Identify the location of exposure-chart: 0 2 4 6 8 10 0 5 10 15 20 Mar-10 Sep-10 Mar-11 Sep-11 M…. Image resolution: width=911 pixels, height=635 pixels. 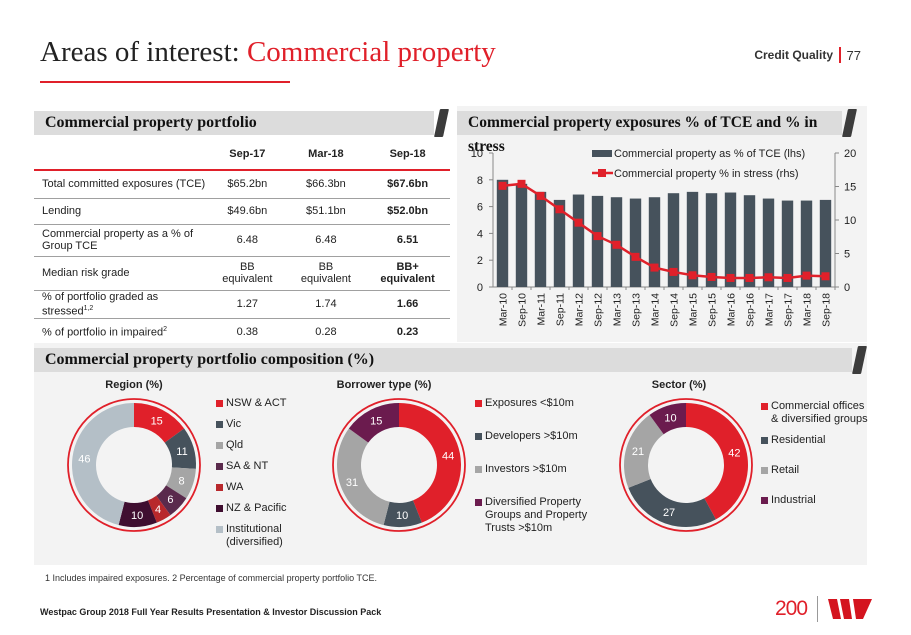
(664, 237).